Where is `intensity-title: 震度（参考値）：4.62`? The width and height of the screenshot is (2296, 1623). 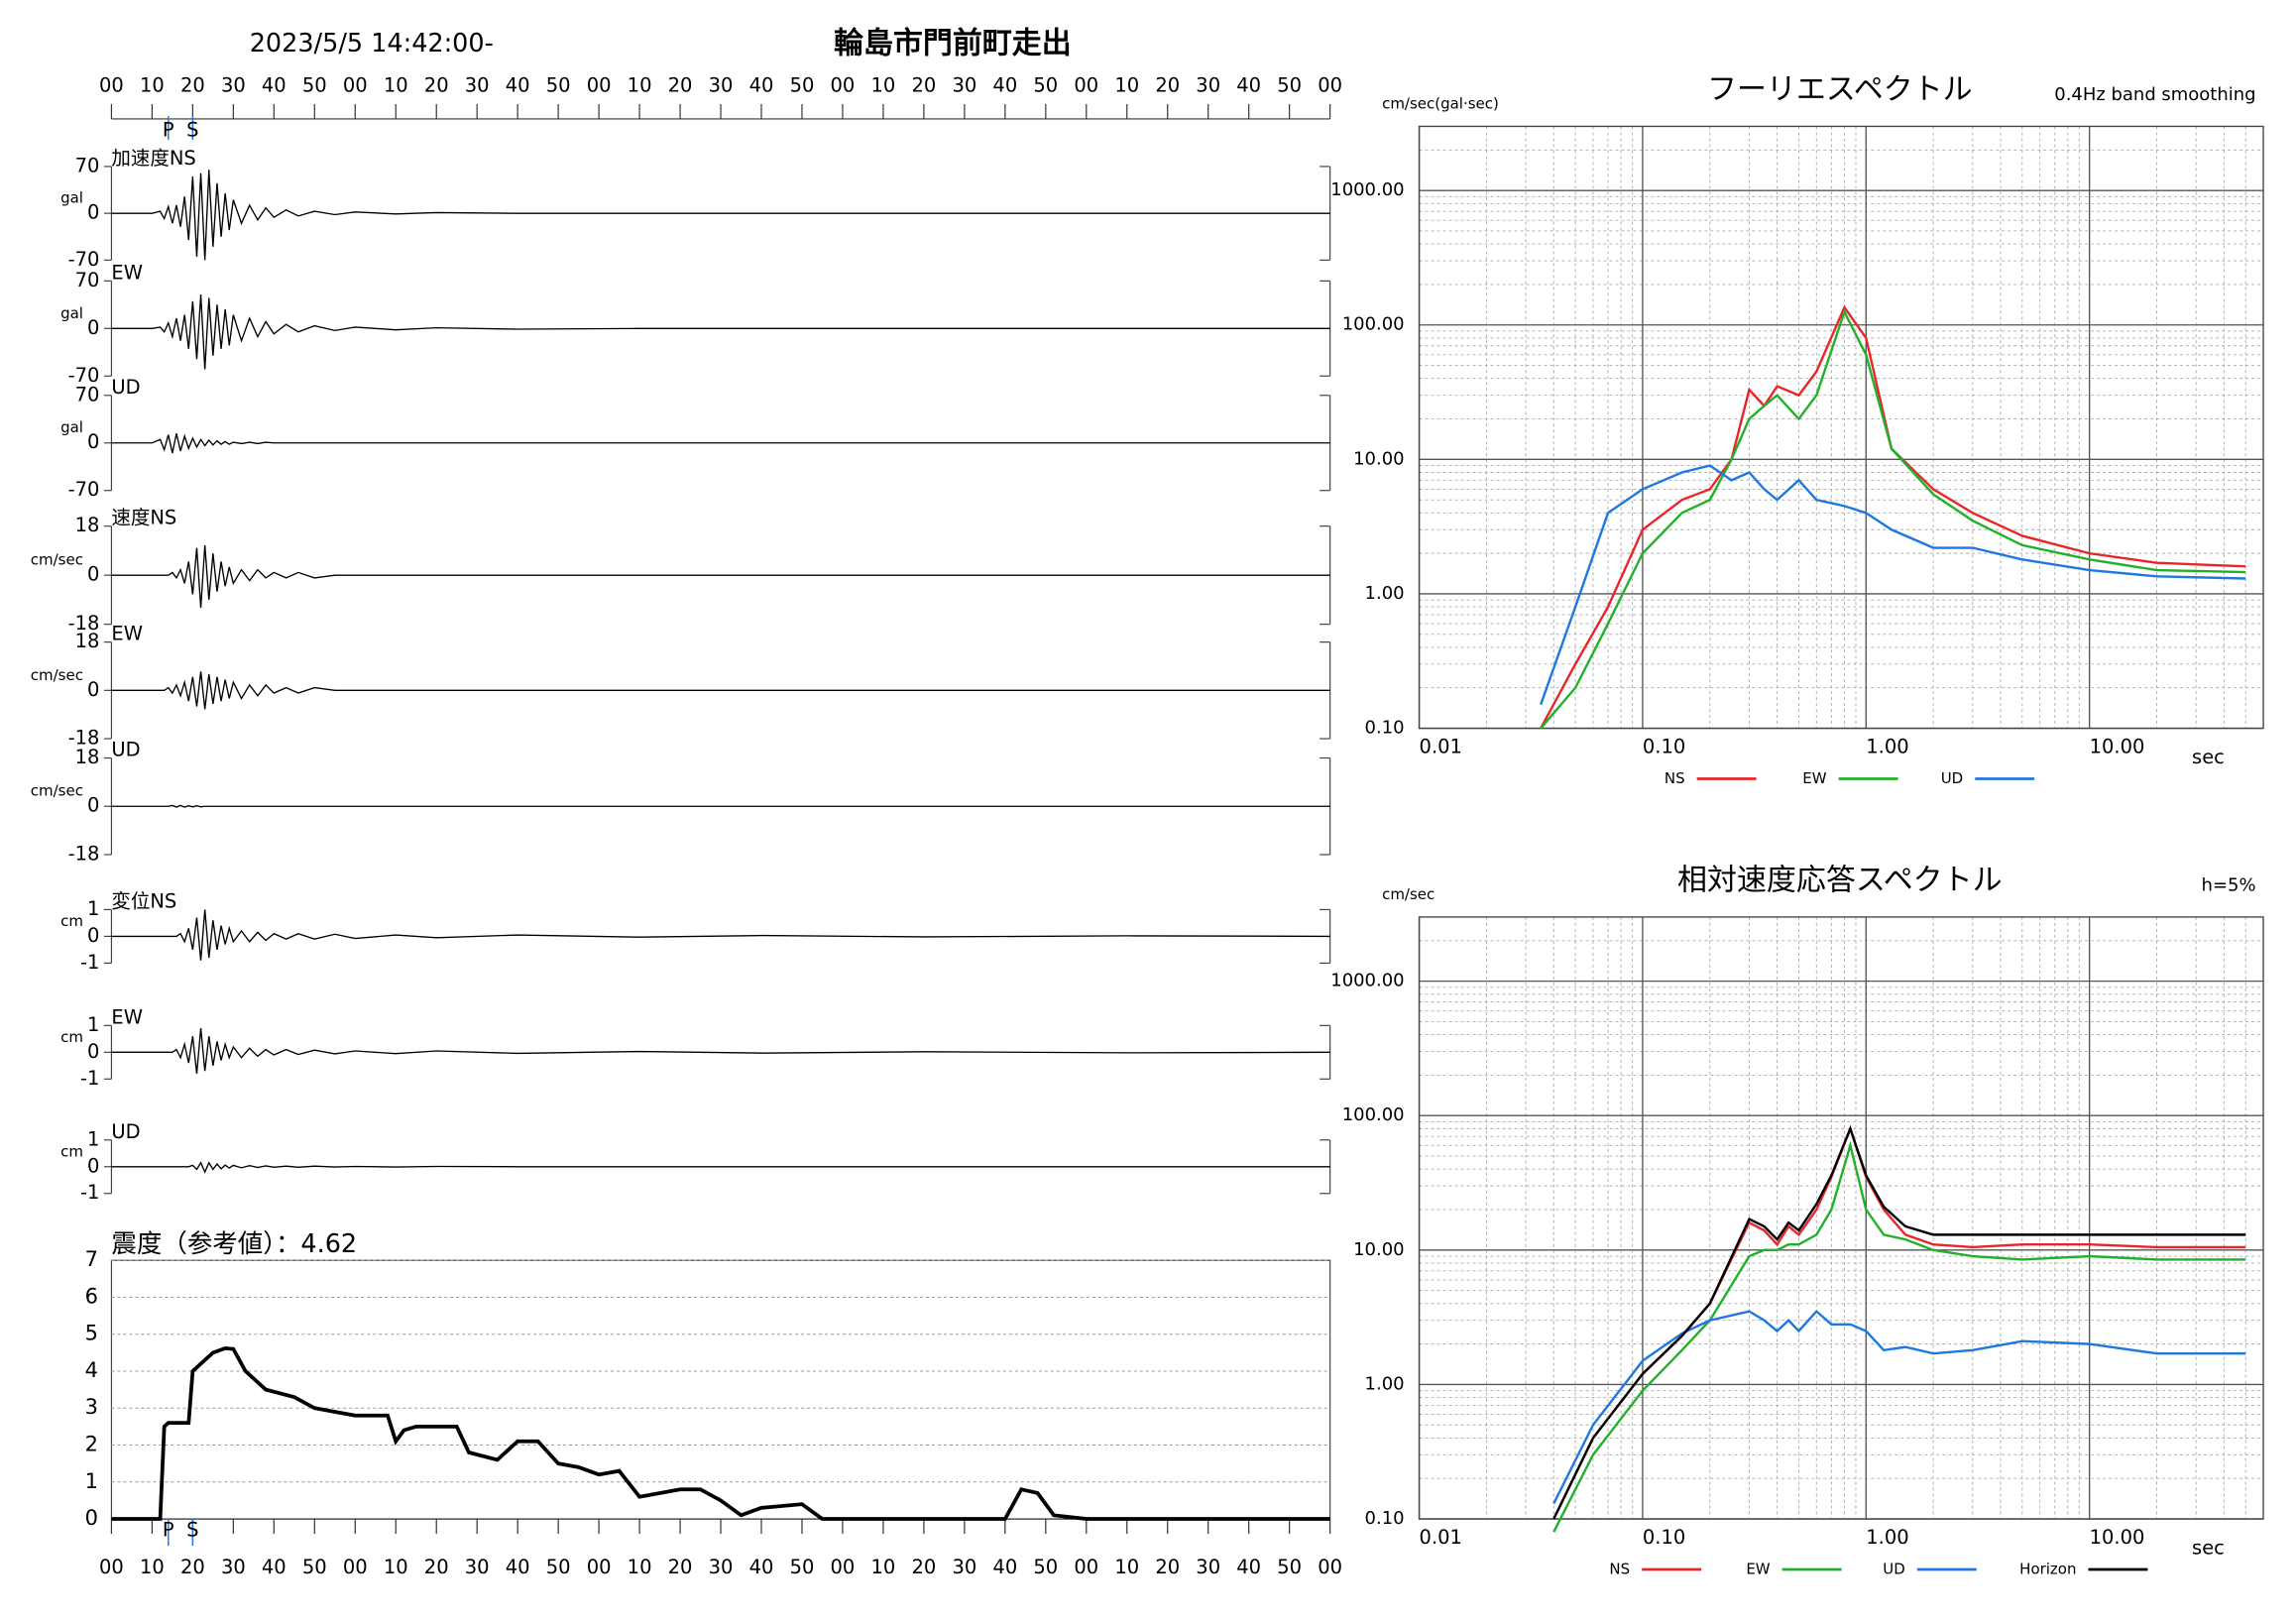
intensity-title: 震度（参考値）：4.62 is located at coordinates (234, 1244).